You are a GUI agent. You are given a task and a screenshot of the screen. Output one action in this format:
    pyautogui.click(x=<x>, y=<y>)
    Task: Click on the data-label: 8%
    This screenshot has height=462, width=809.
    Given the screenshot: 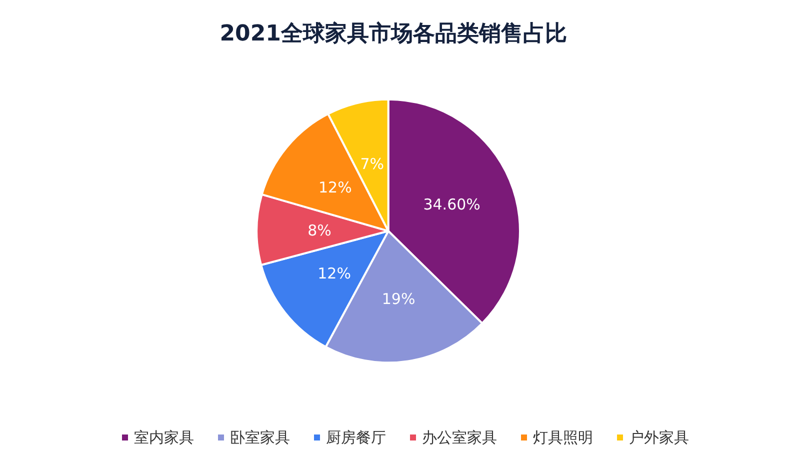 What is the action you would take?
    pyautogui.click(x=320, y=230)
    